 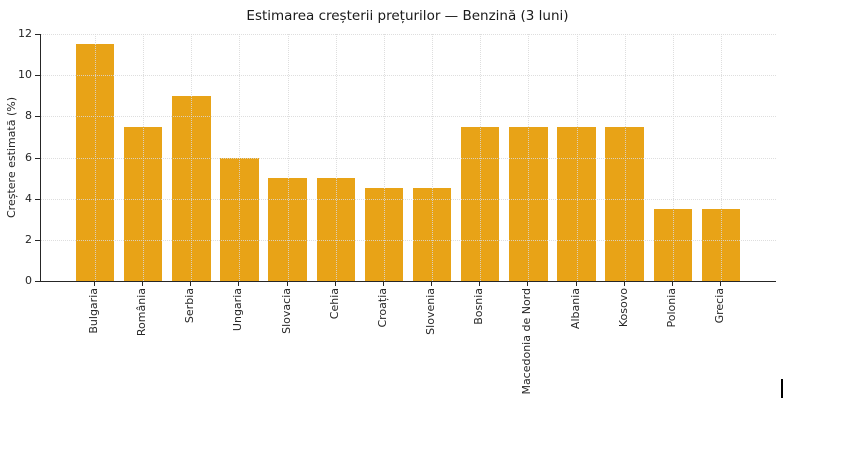 What do you see at coordinates (382, 308) in the screenshot?
I see `x-tick-label: Croația` at bounding box center [382, 308].